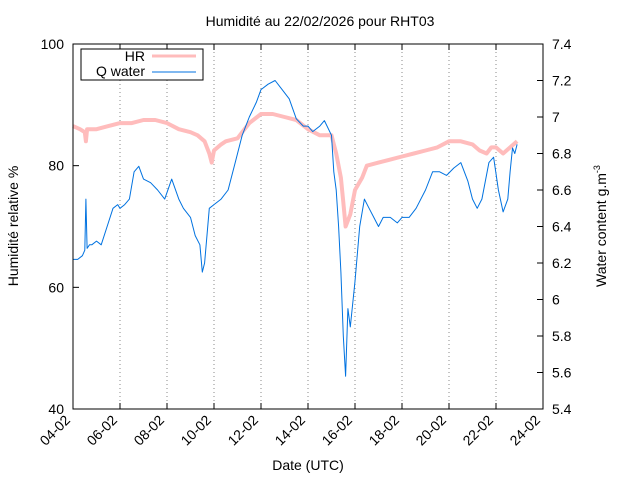 The width and height of the screenshot is (640, 480). I want to click on legend: HR Q water, so click(142, 64).